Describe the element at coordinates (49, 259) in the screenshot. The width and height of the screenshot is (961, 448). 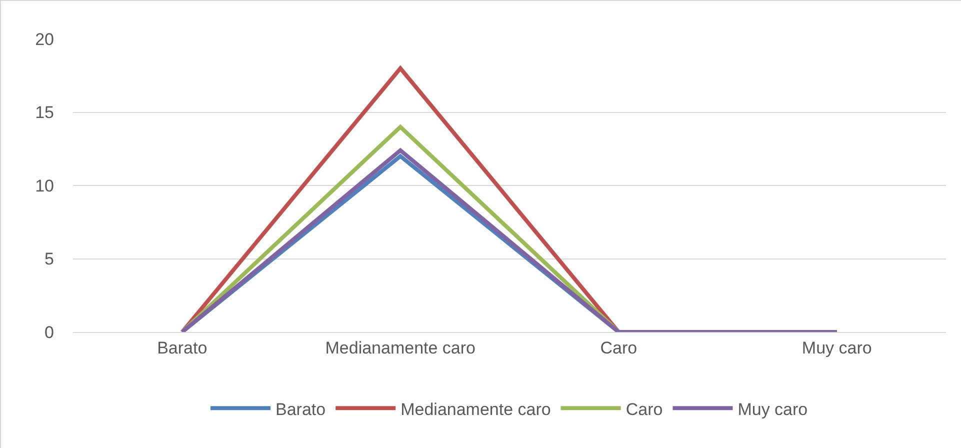
I see `y-tick-label: 5` at that location.